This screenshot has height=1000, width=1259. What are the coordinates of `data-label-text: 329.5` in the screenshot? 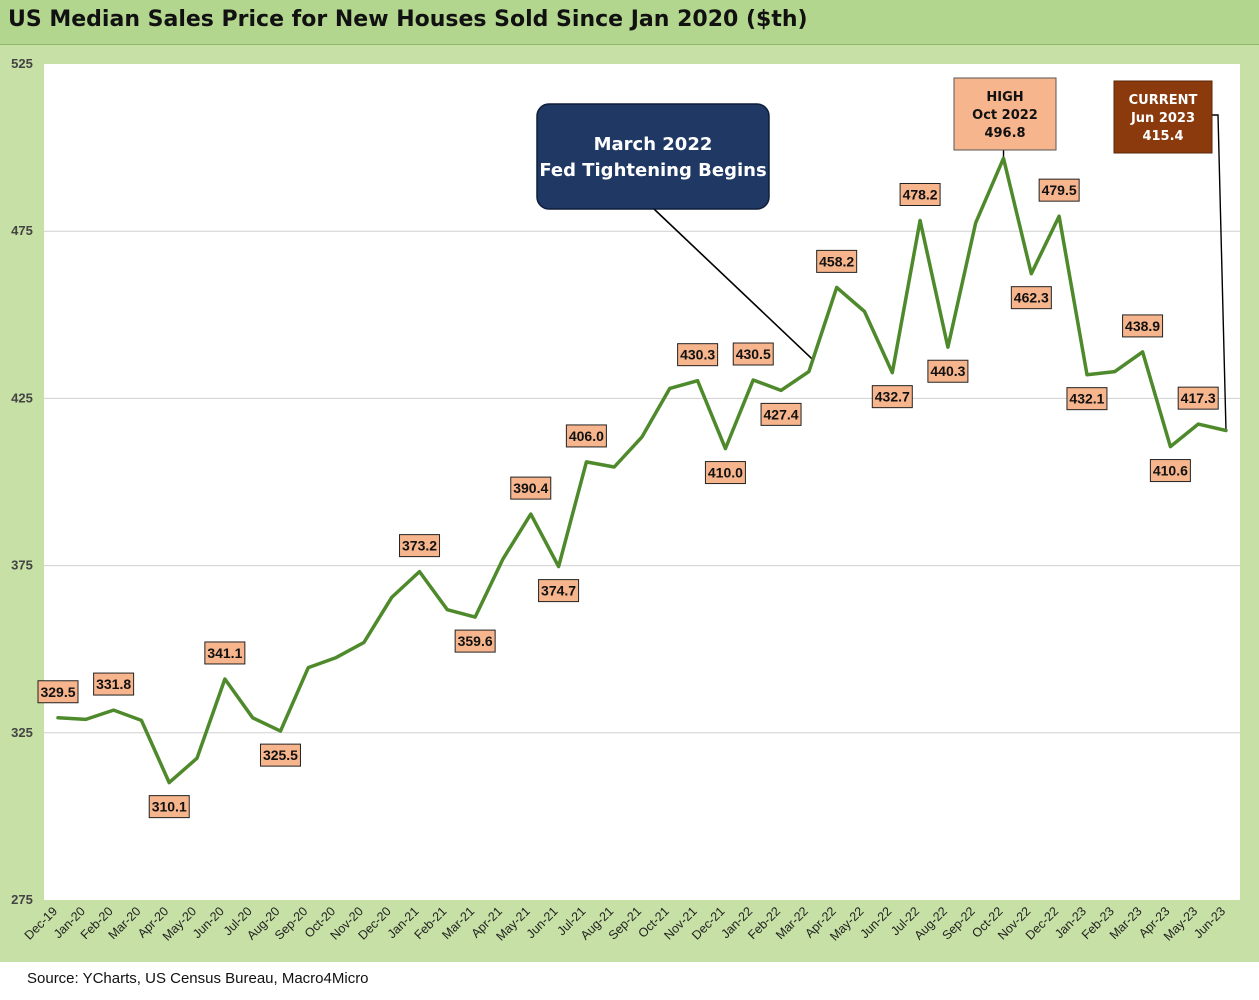 It's located at (57, 692).